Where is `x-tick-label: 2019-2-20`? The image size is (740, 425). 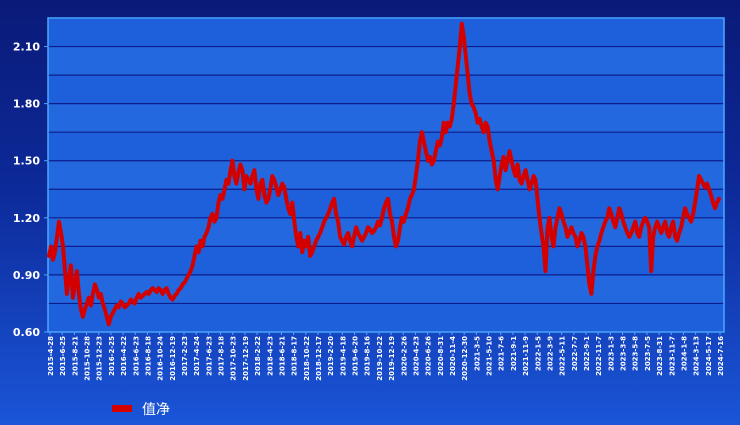 x-tick-label: 2019-2-20 is located at coordinates (331, 356).